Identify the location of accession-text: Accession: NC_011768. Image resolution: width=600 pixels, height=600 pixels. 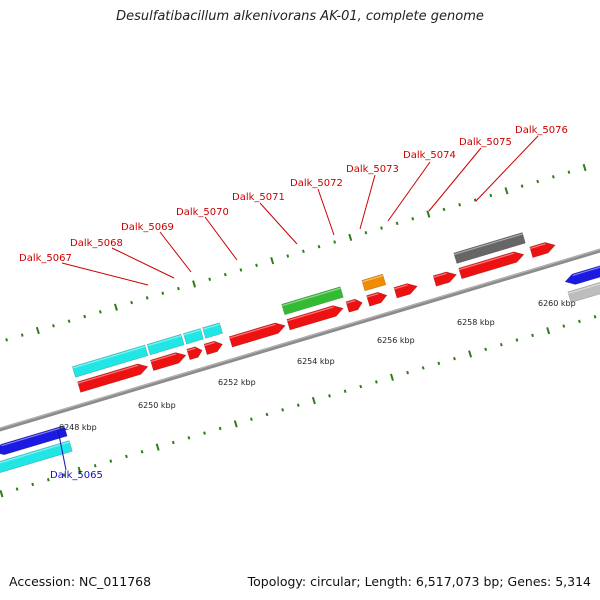
(80, 581).